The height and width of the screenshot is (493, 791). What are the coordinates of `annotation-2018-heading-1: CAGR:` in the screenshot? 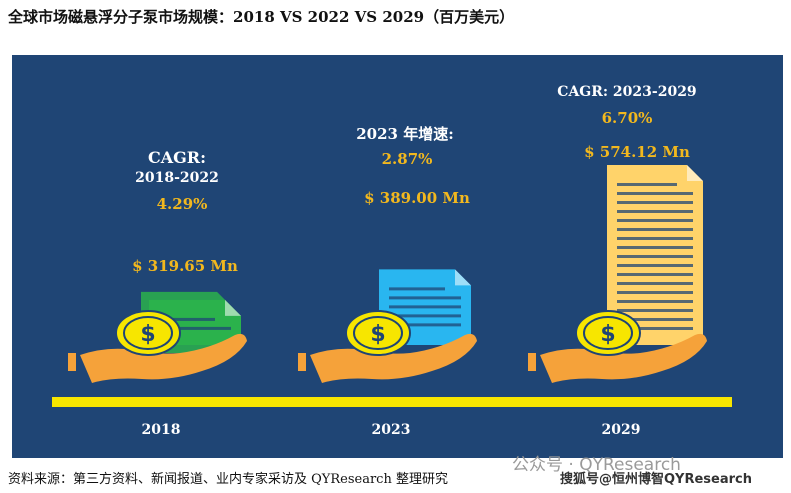 It's located at (176, 157).